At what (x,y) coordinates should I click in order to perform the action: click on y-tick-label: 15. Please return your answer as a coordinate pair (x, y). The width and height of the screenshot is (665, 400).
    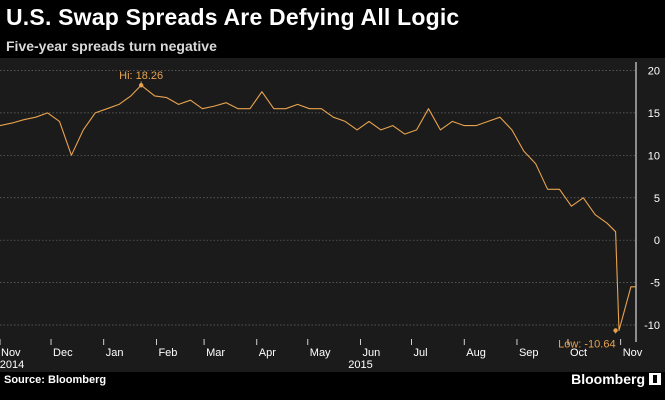
    Looking at the image, I should click on (654, 114).